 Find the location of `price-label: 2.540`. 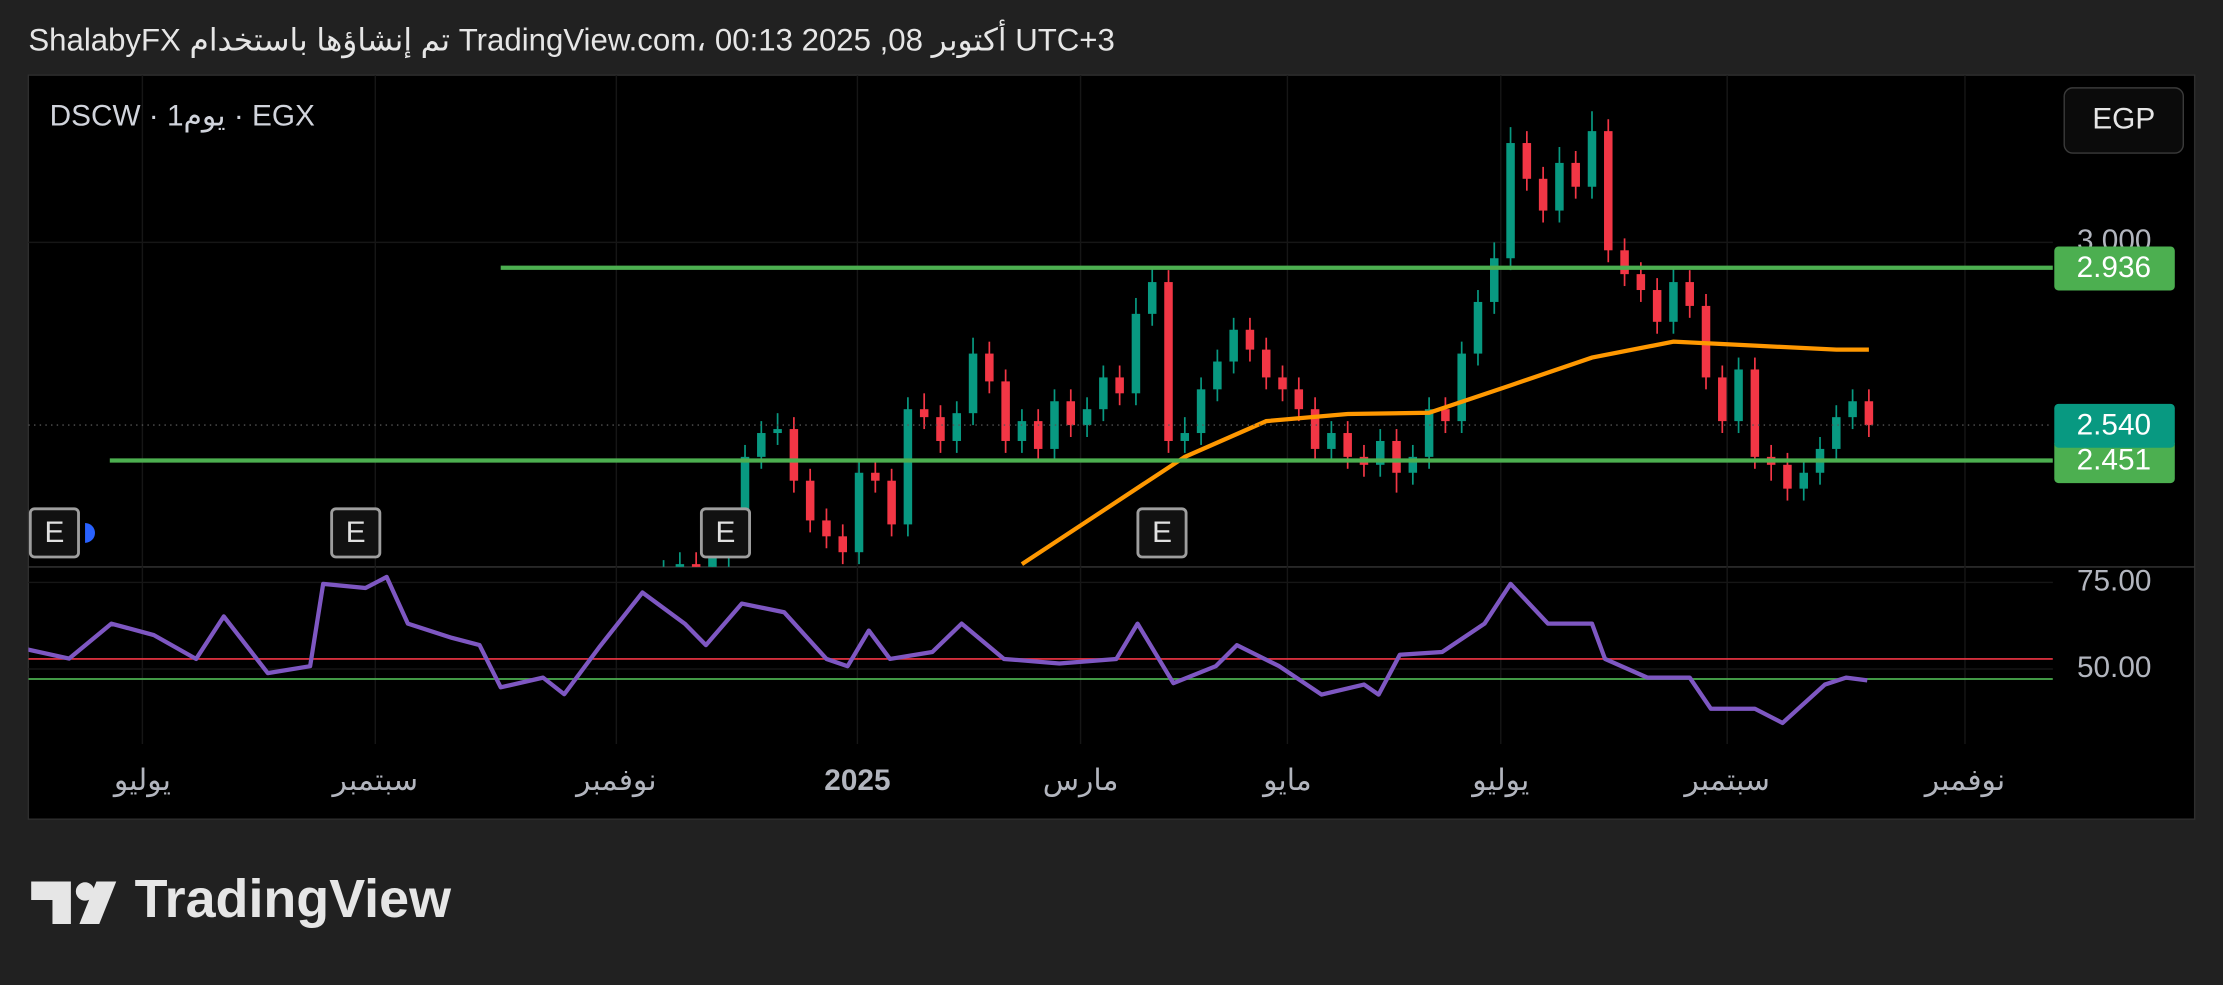

price-label: 2.540 is located at coordinates (2114, 424).